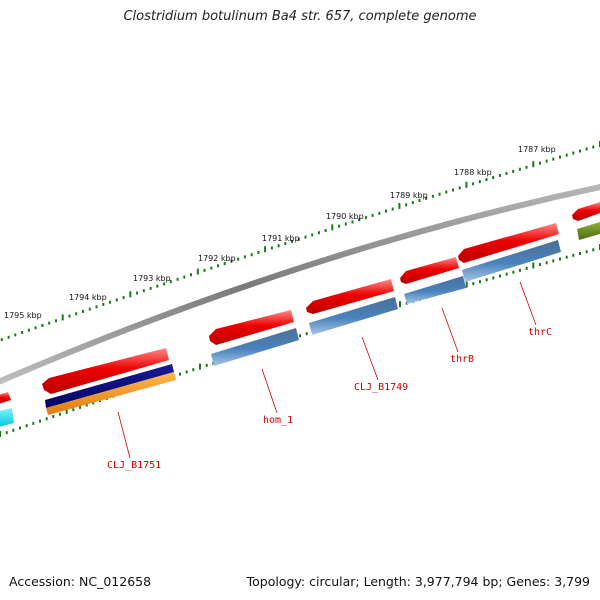 The height and width of the screenshot is (600, 600). I want to click on feature-label-clj-b1749: CLJ_B1749, so click(381, 387).